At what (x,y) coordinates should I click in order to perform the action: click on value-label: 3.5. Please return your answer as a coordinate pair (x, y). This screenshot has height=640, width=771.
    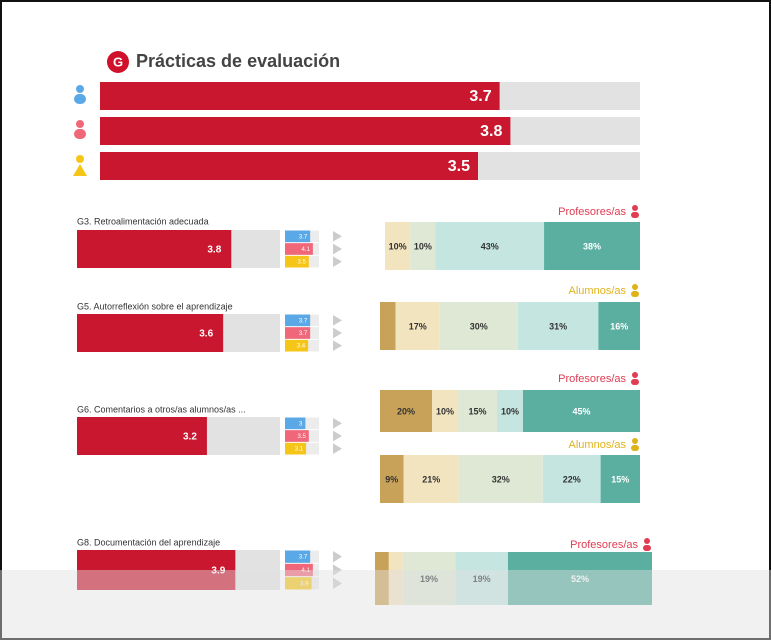
    Looking at the image, I should click on (459, 166).